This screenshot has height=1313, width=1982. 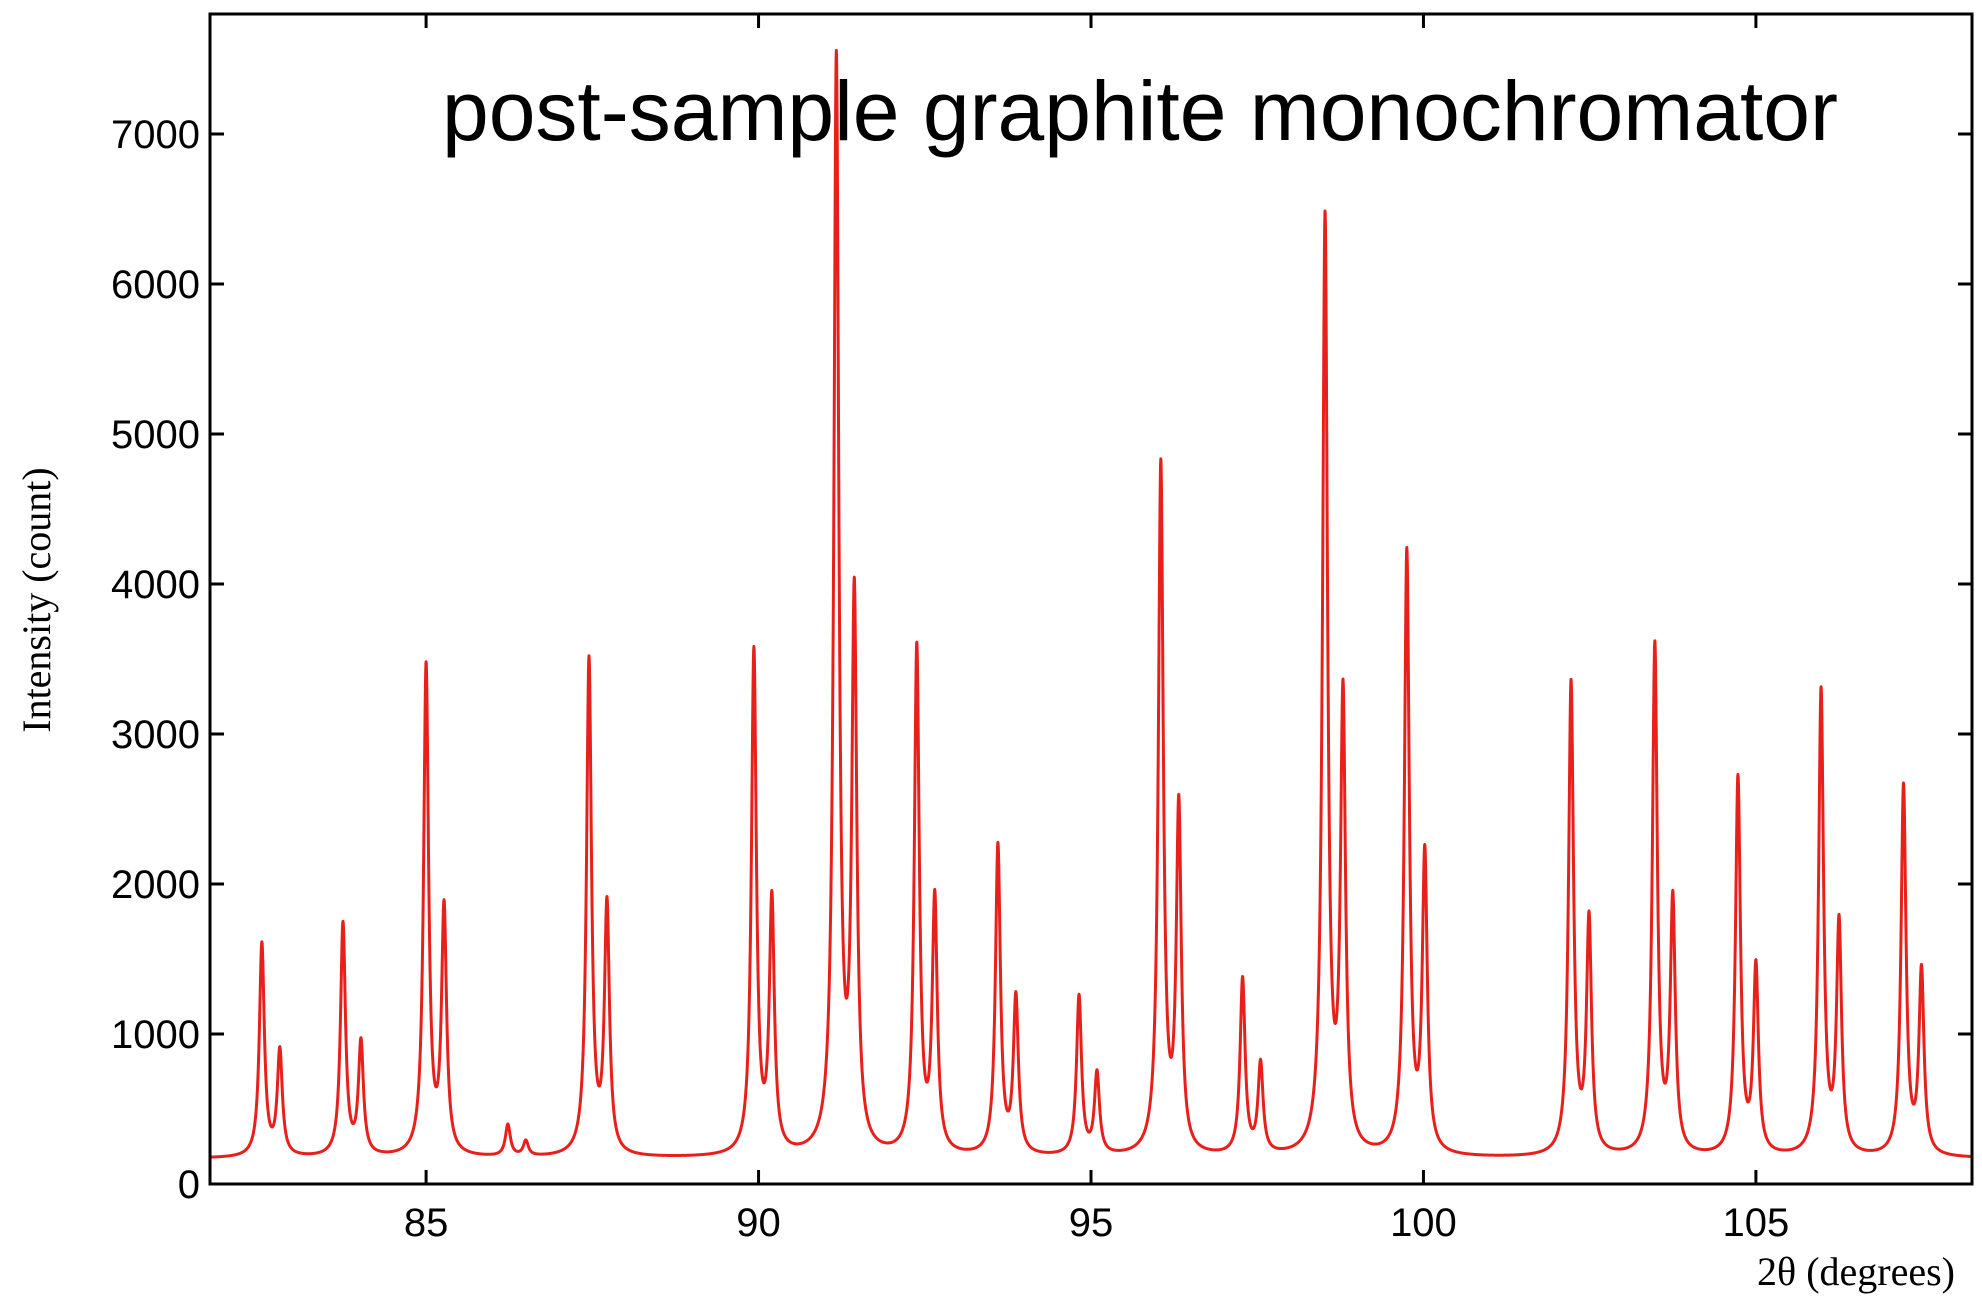 What do you see at coordinates (1423, 1223) in the screenshot?
I see `x-tick-label: 100` at bounding box center [1423, 1223].